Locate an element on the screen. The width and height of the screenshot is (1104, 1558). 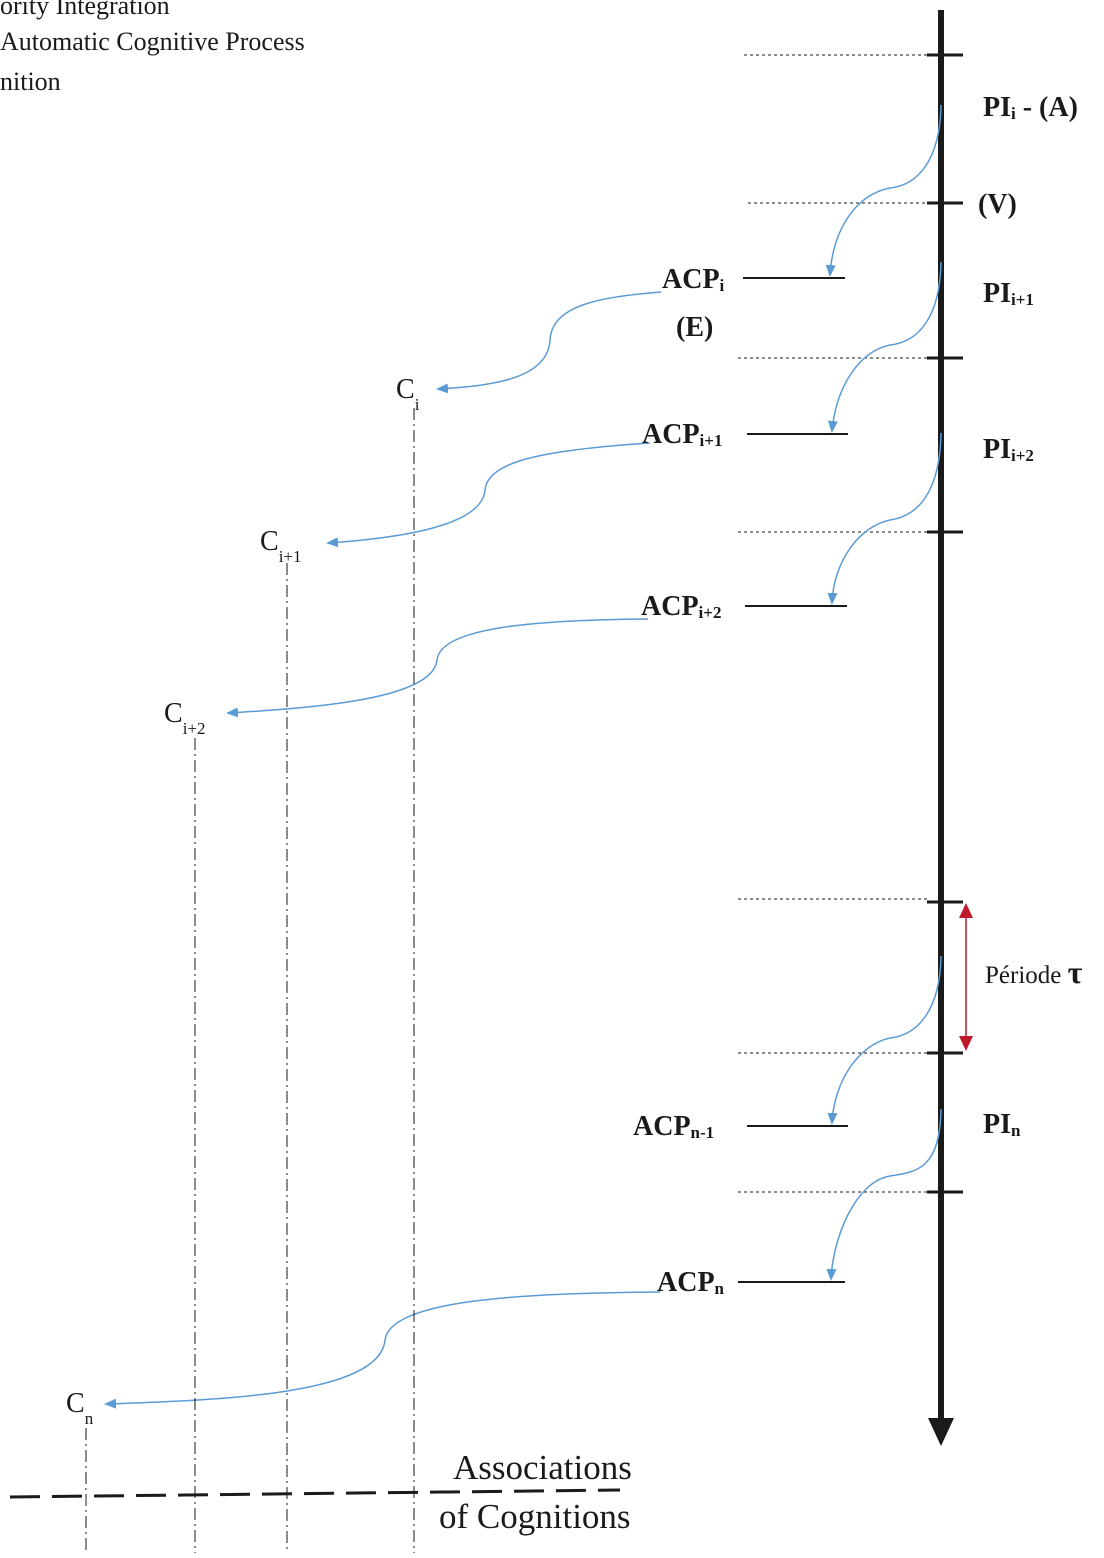
label-c-i: Ci is located at coordinates (408, 394).